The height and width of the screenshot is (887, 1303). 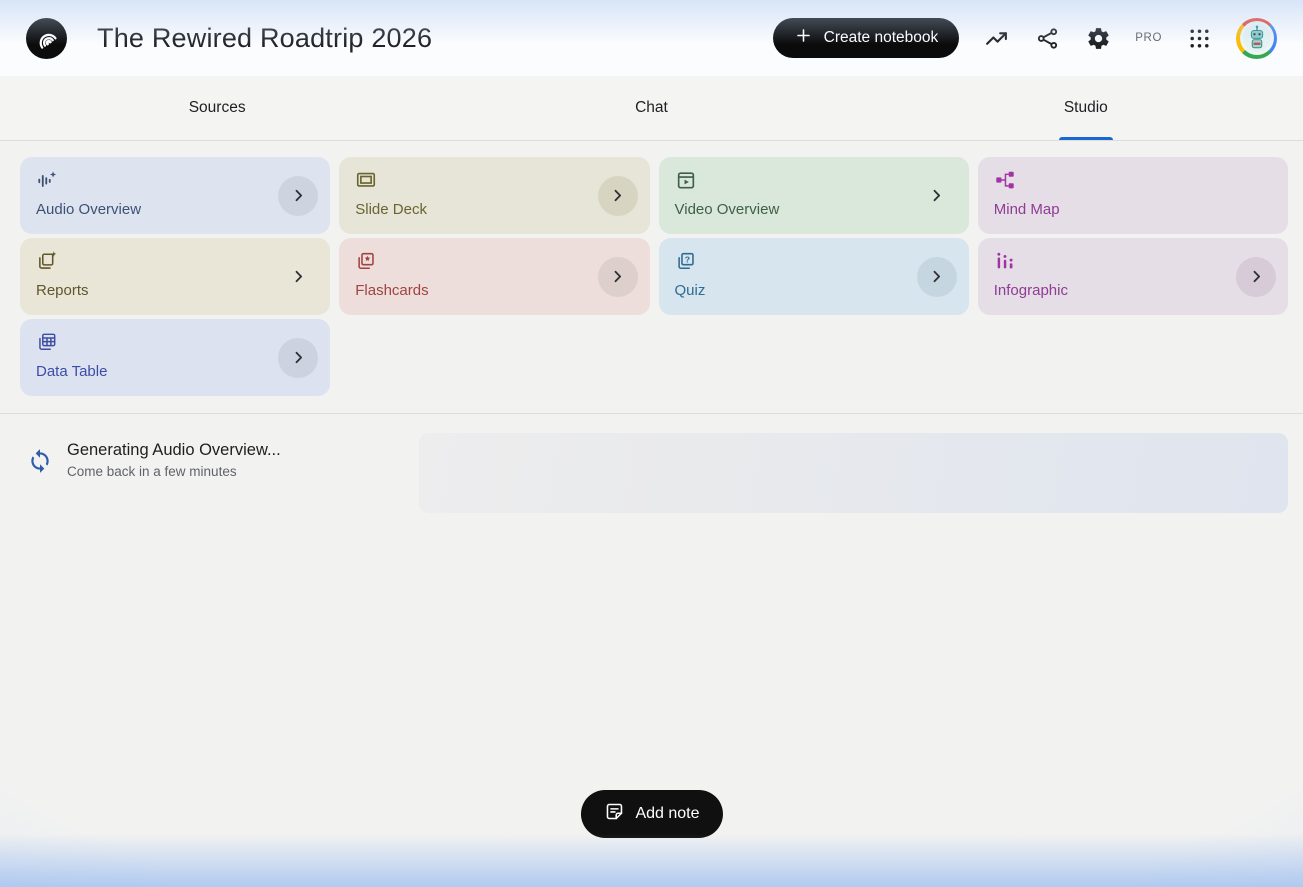 What do you see at coordinates (1047, 38) in the screenshot?
I see `share-icon` at bounding box center [1047, 38].